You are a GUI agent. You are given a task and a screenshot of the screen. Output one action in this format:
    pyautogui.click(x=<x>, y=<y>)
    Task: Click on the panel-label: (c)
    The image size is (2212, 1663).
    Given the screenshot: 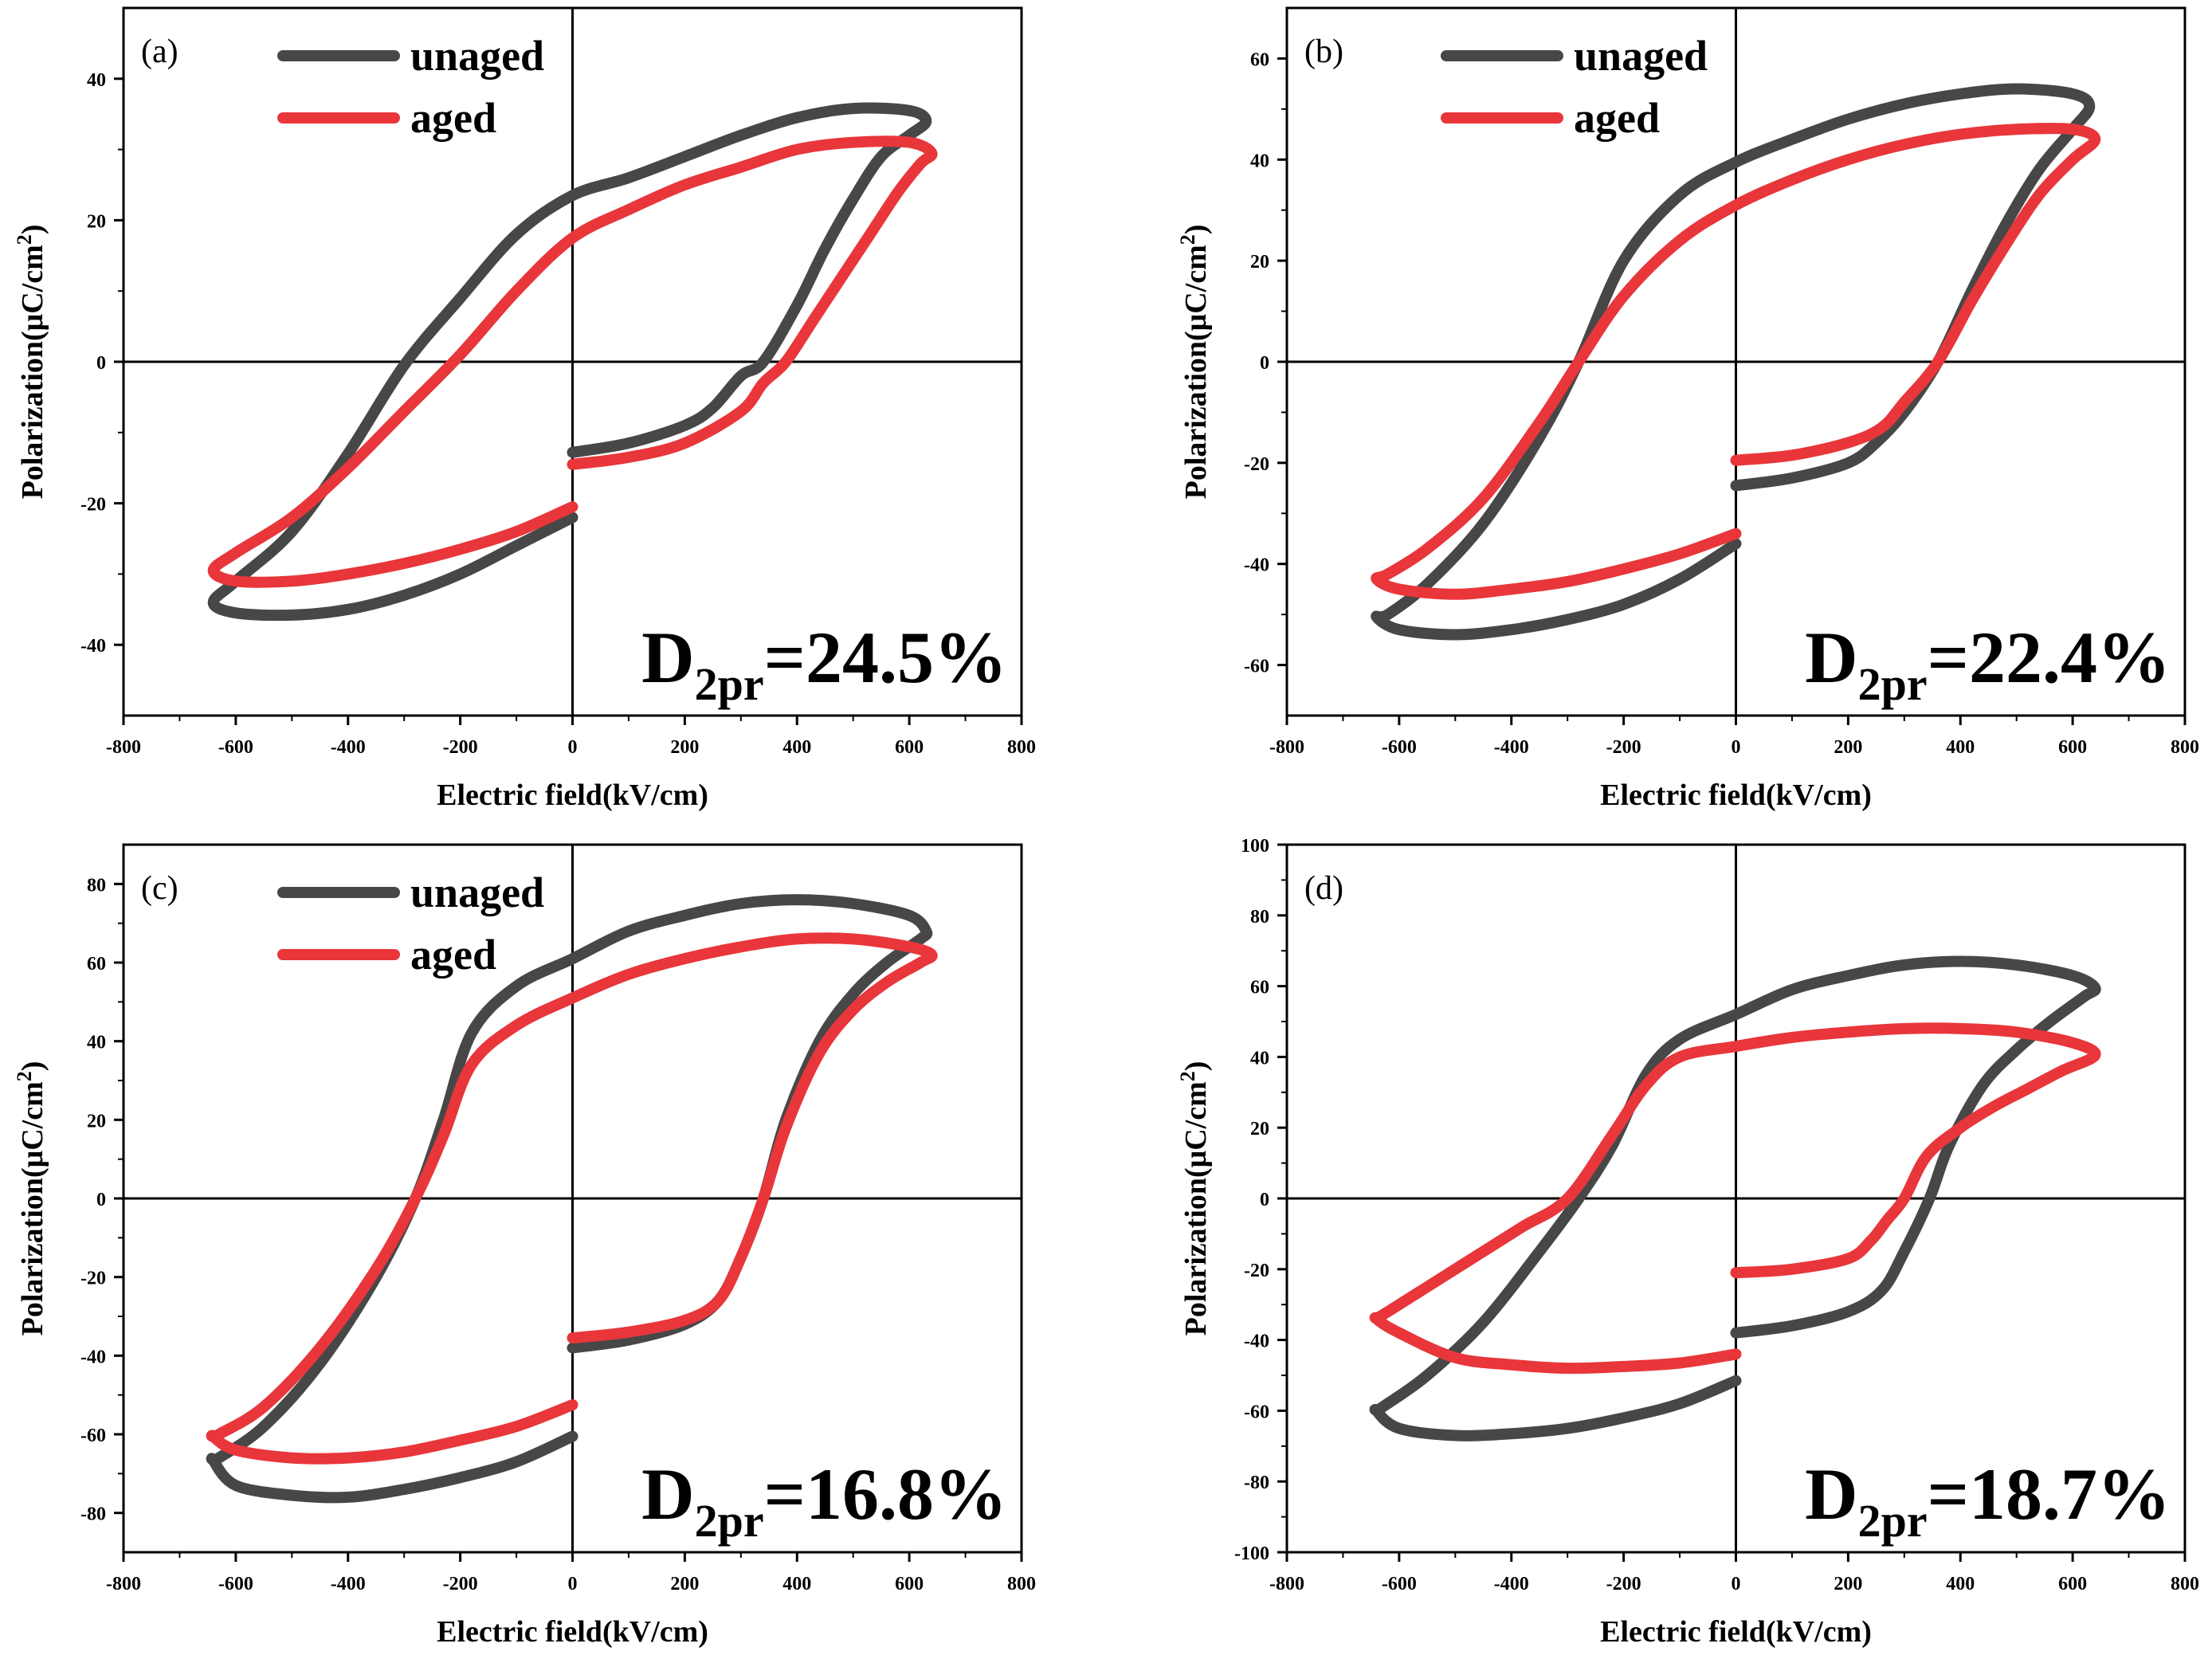 What is the action you would take?
    pyautogui.click(x=159, y=888)
    